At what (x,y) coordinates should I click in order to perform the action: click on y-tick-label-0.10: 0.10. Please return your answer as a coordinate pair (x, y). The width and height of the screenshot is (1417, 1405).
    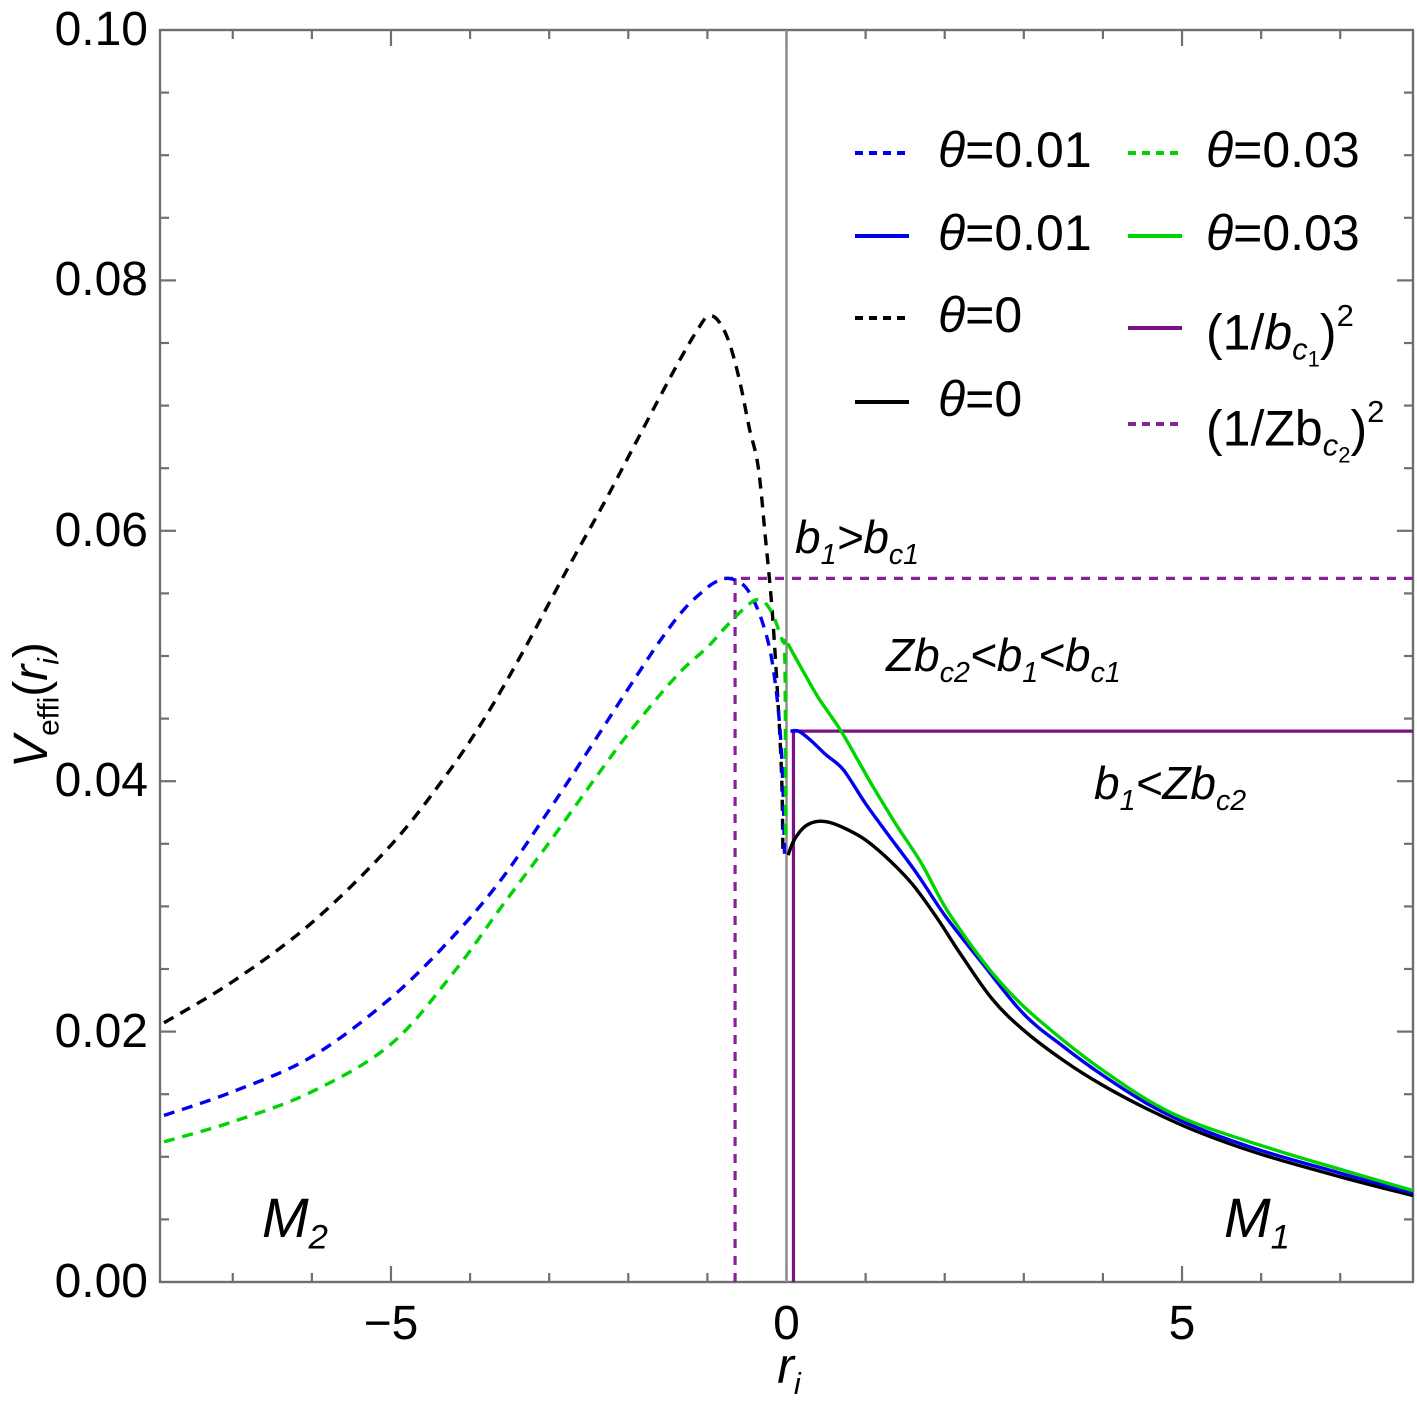
    Looking at the image, I should click on (101, 29).